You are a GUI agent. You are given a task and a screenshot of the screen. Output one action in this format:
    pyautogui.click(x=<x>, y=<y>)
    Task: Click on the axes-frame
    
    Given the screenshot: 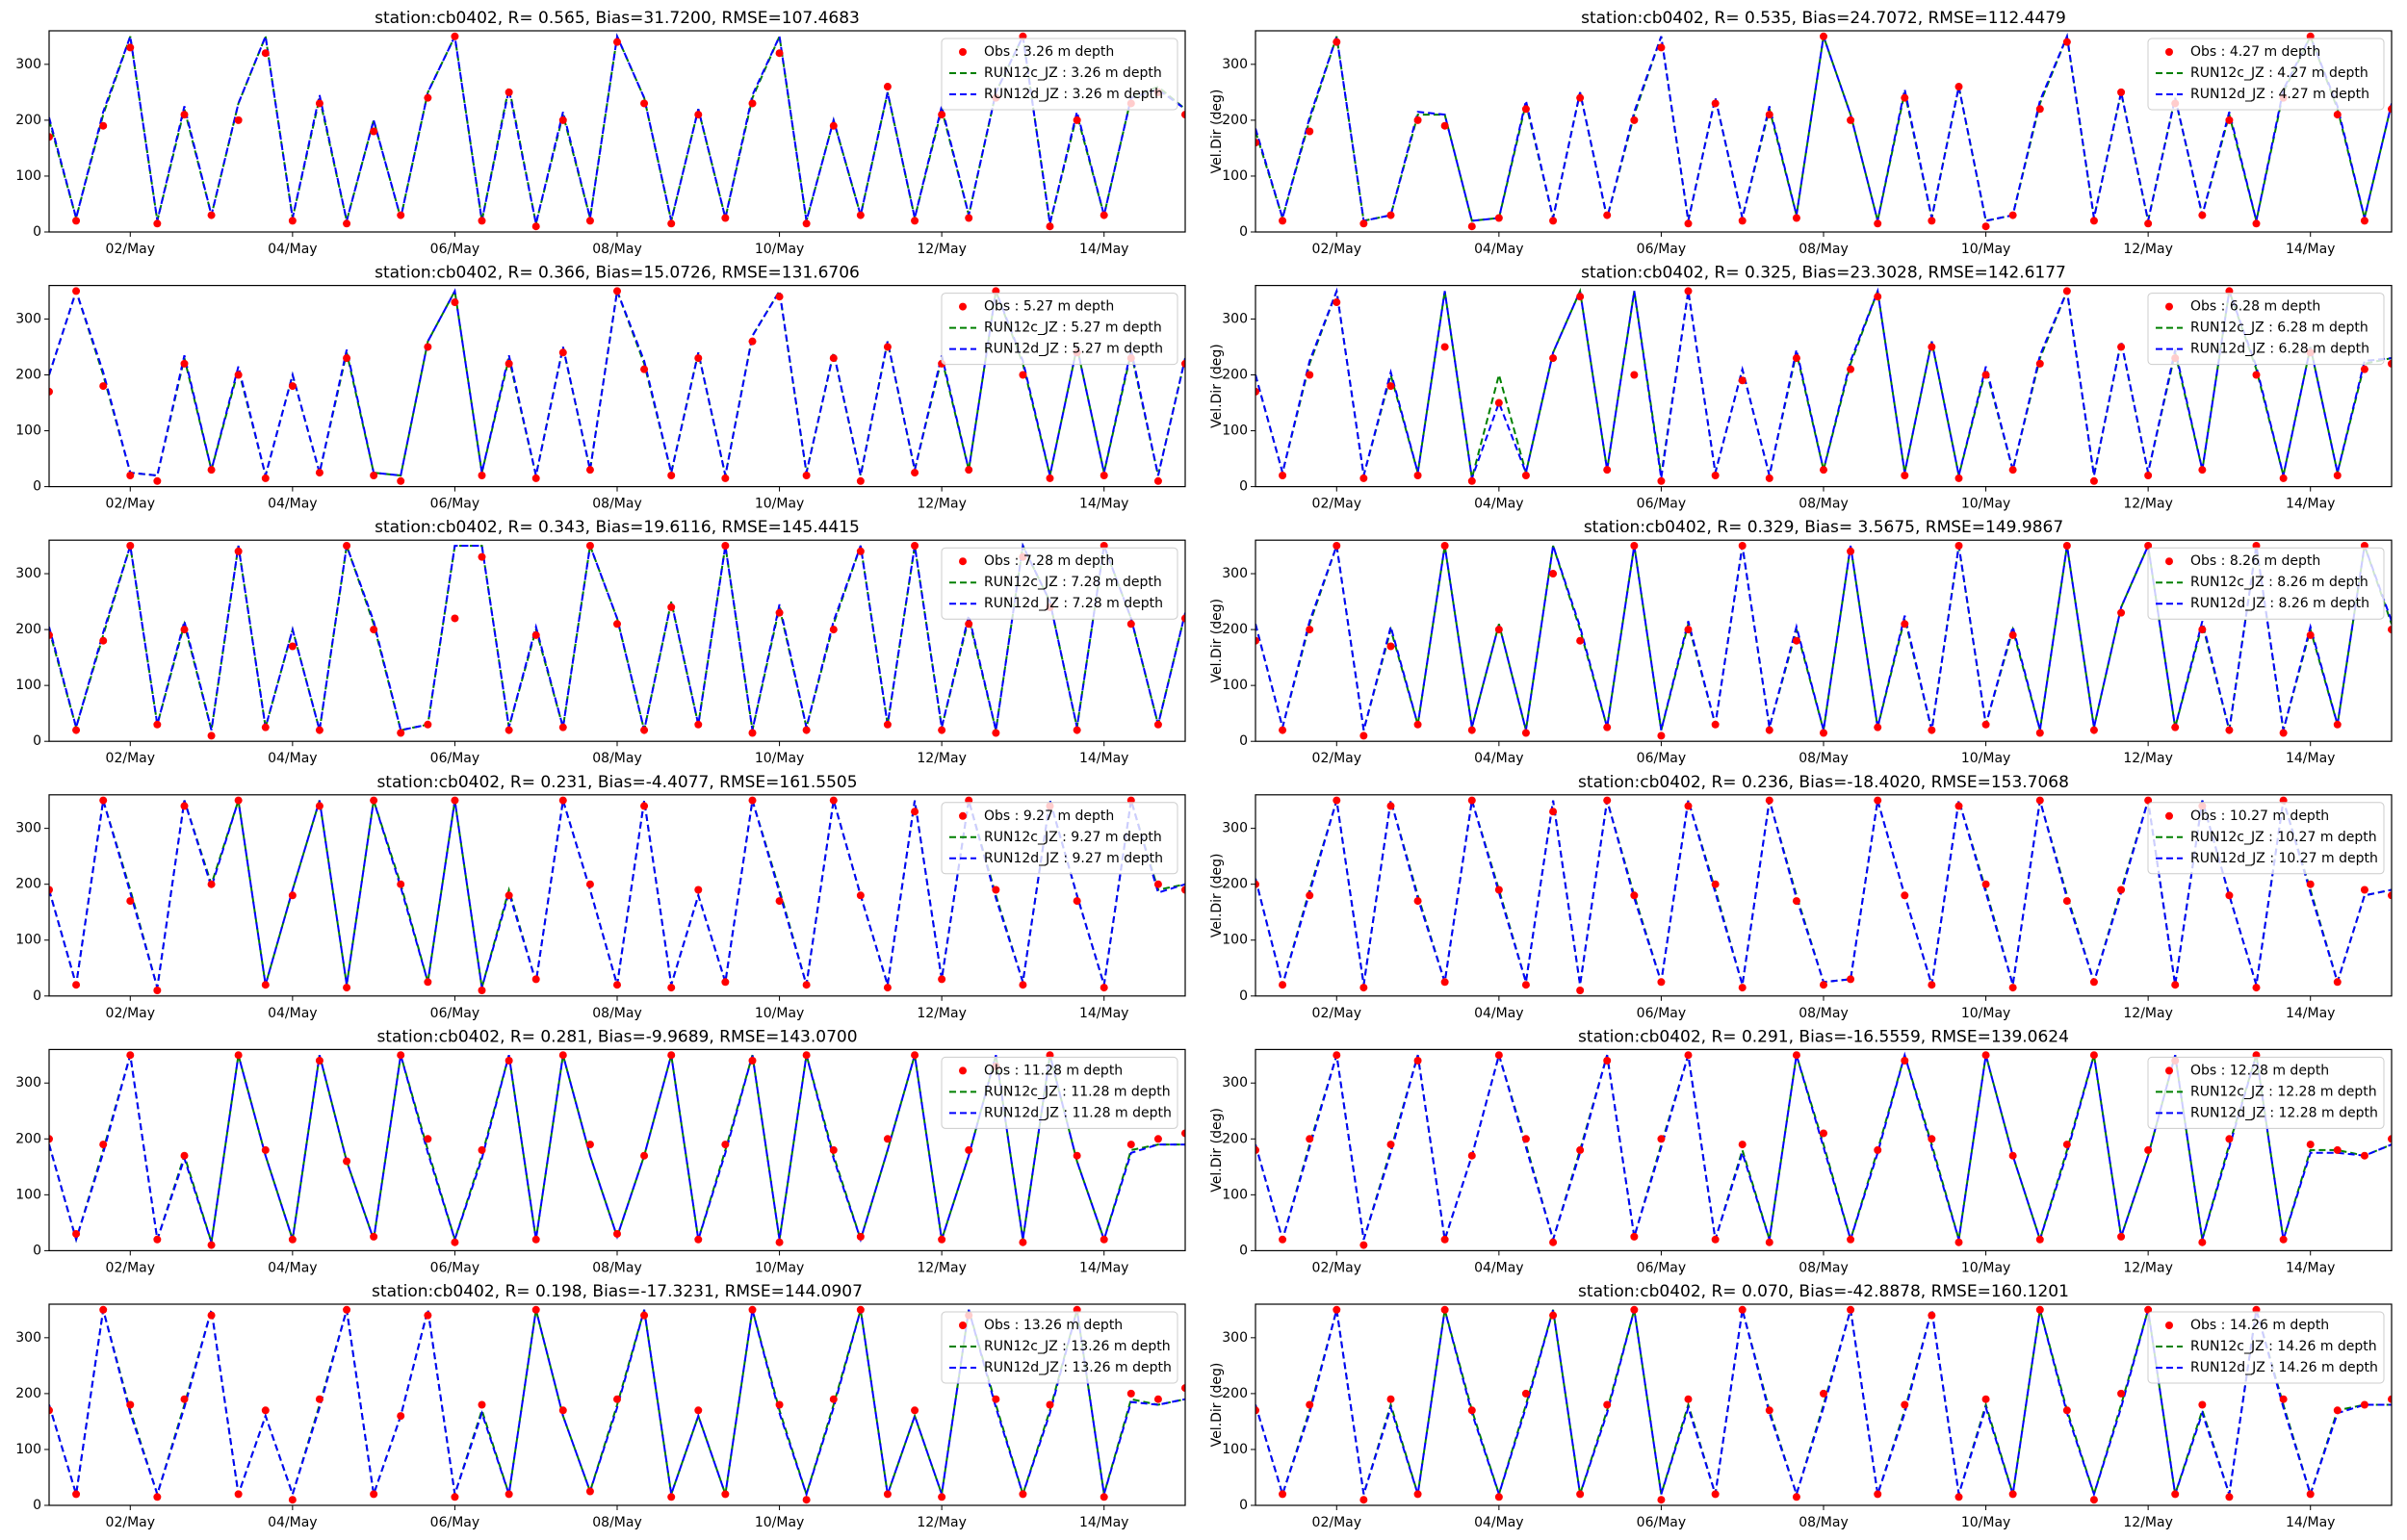 What is the action you would take?
    pyautogui.click(x=617, y=131)
    